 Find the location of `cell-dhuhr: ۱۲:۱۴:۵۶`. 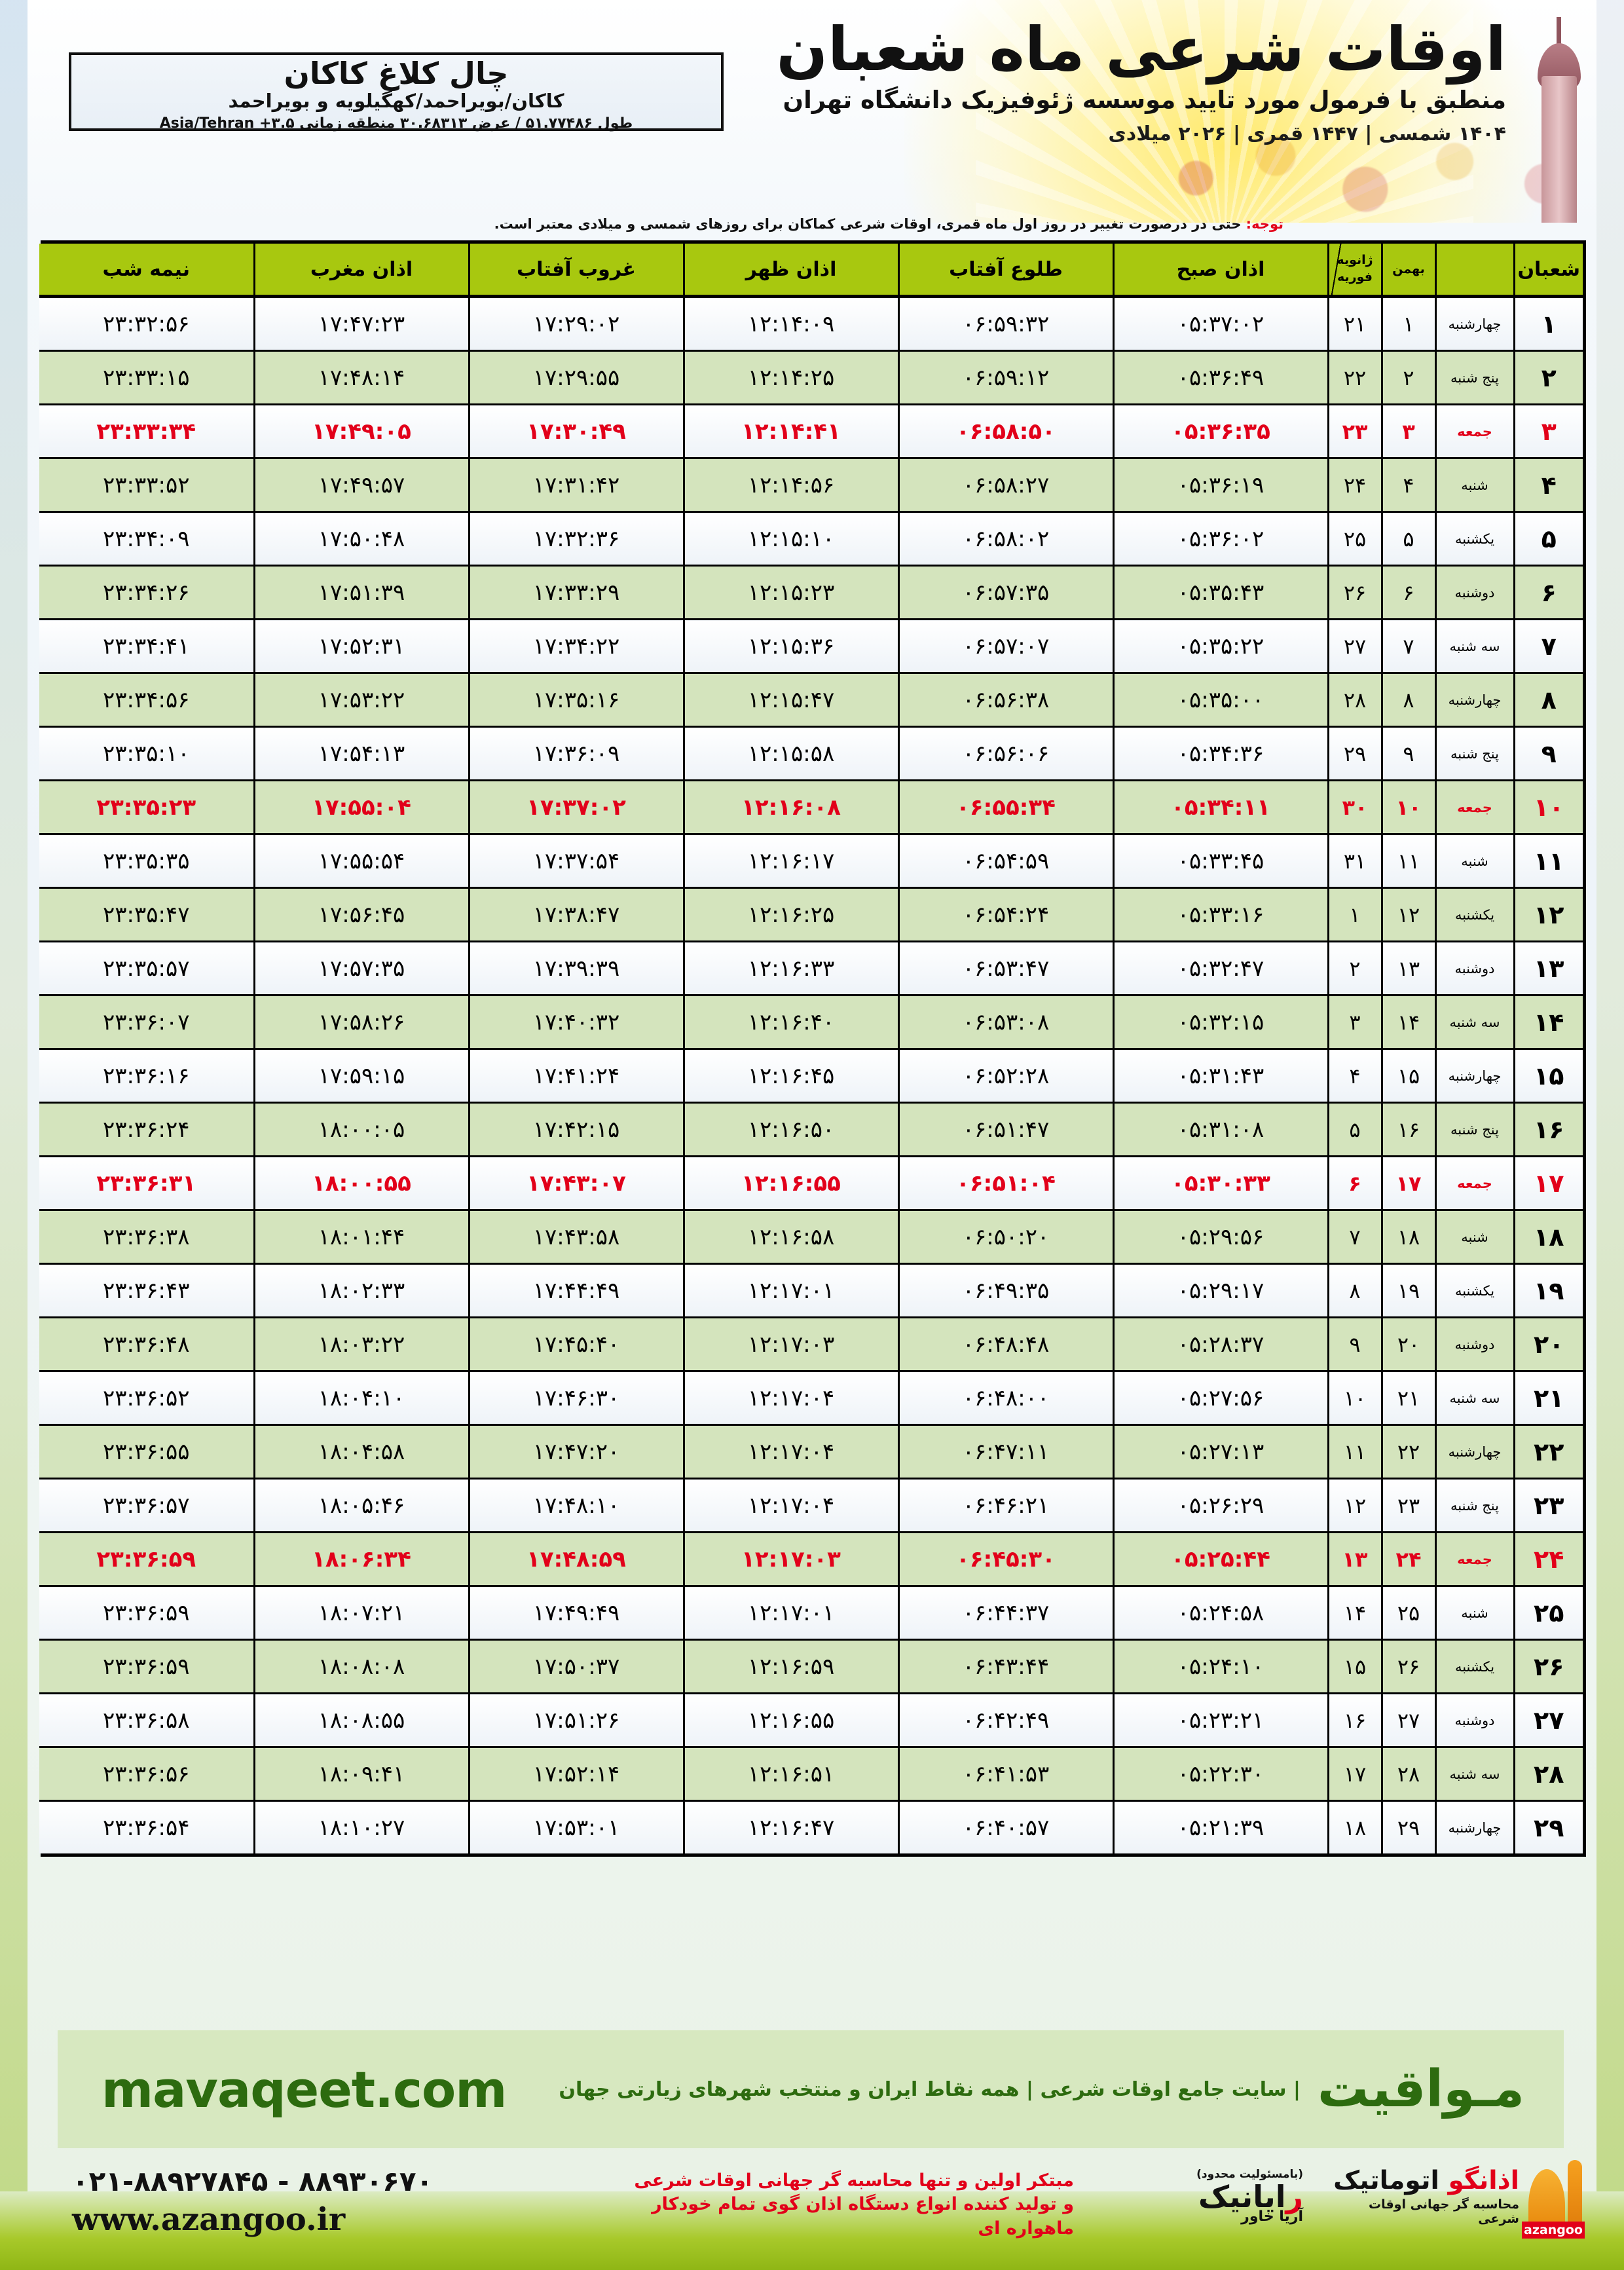

cell-dhuhr: ۱۲:۱۴:۵۶ is located at coordinates (790, 485).